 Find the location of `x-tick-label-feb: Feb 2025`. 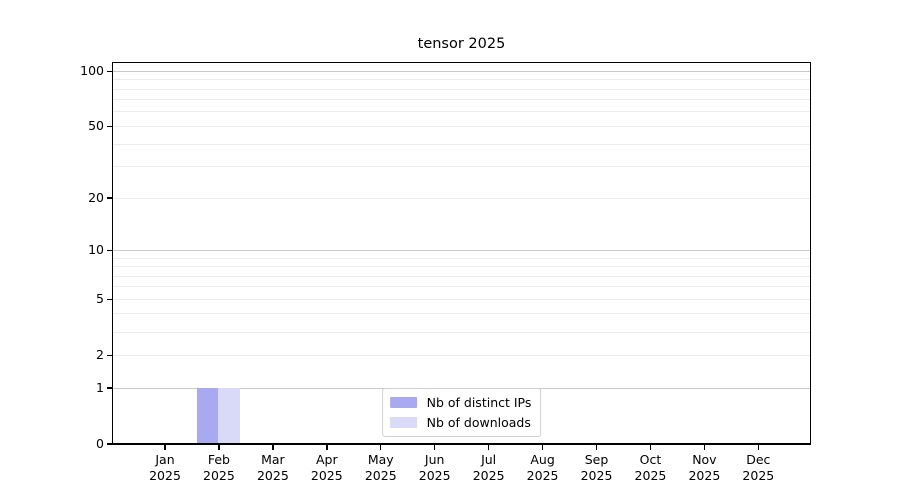

x-tick-label-feb: Feb 2025 is located at coordinates (219, 467).